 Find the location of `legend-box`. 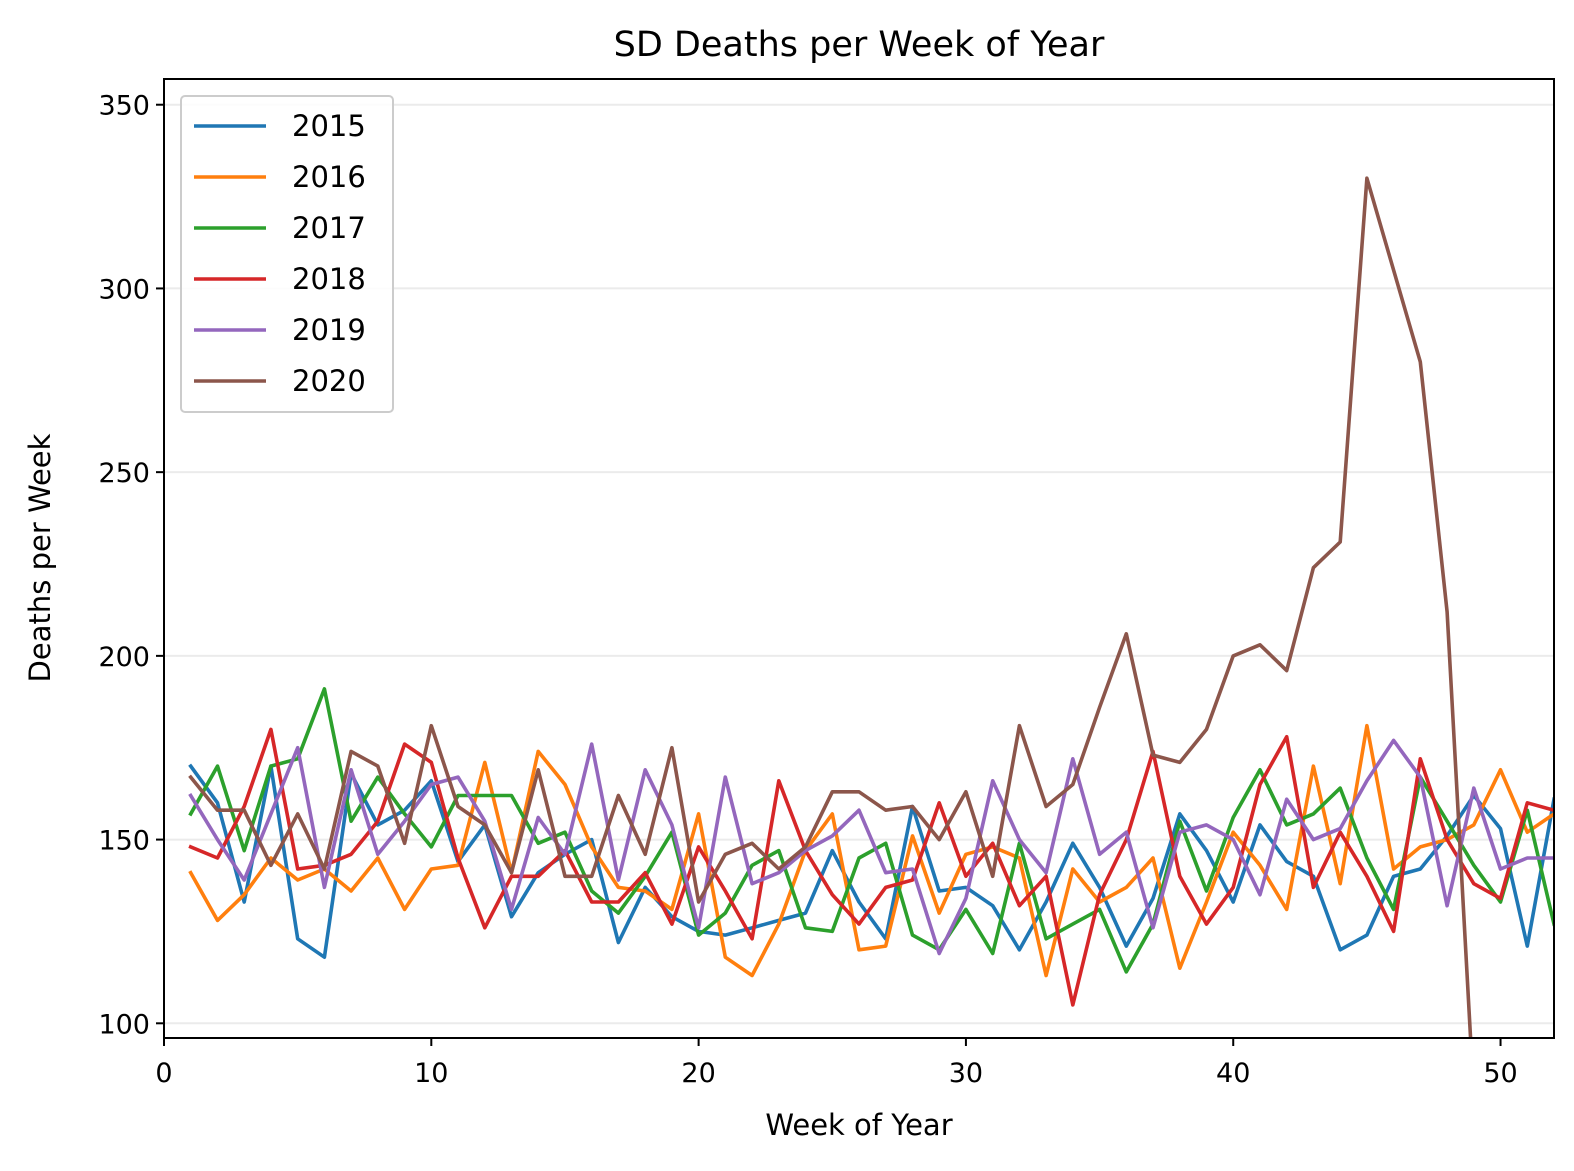

legend-box is located at coordinates (287, 254).